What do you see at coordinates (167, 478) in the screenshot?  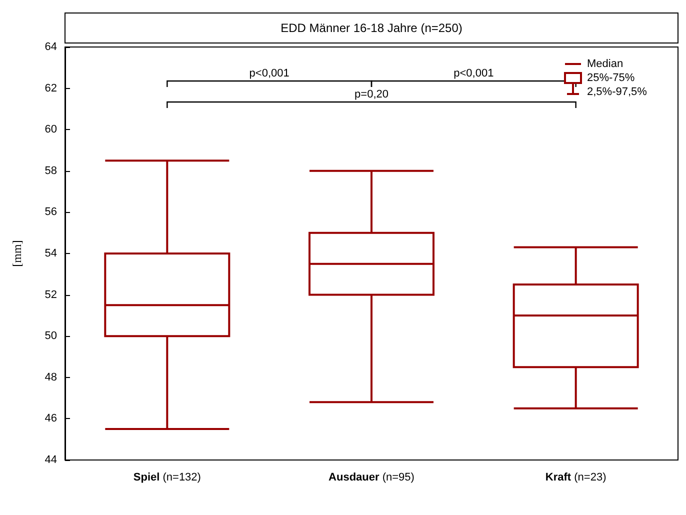 I see `x-tick-label: Spiel (n=132)` at bounding box center [167, 478].